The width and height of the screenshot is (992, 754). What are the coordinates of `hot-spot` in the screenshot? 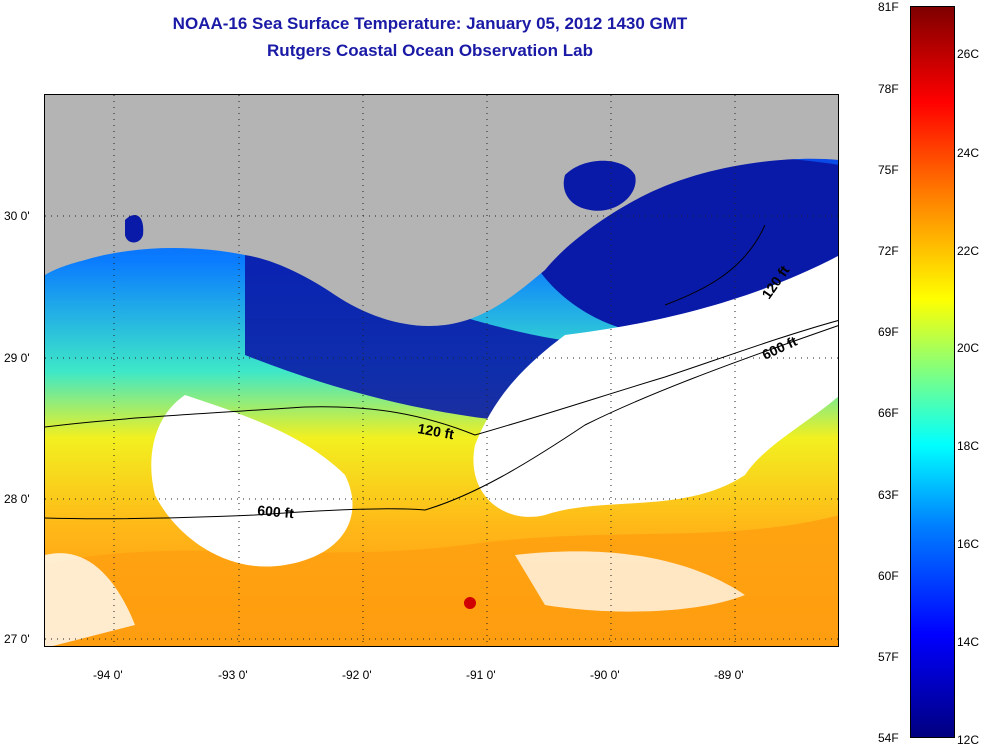 It's located at (470, 603).